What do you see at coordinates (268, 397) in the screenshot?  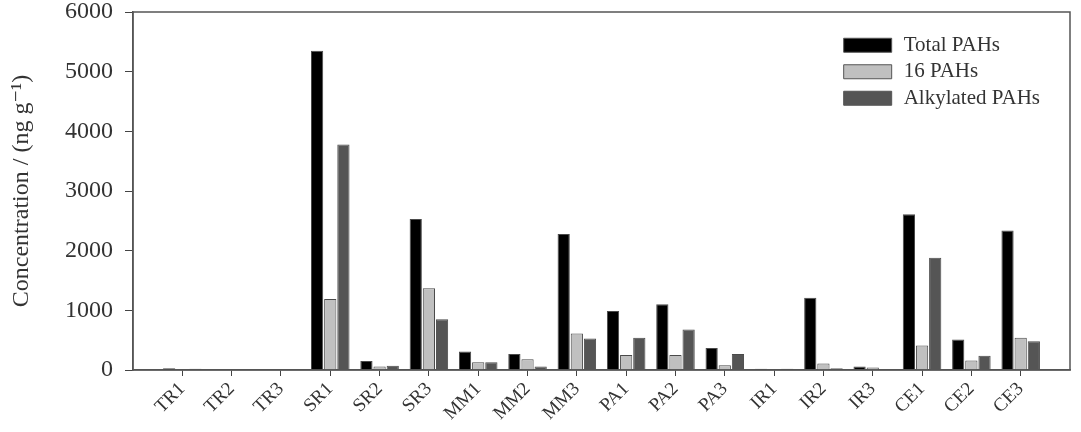 I see `x-tick-label: TR3` at bounding box center [268, 397].